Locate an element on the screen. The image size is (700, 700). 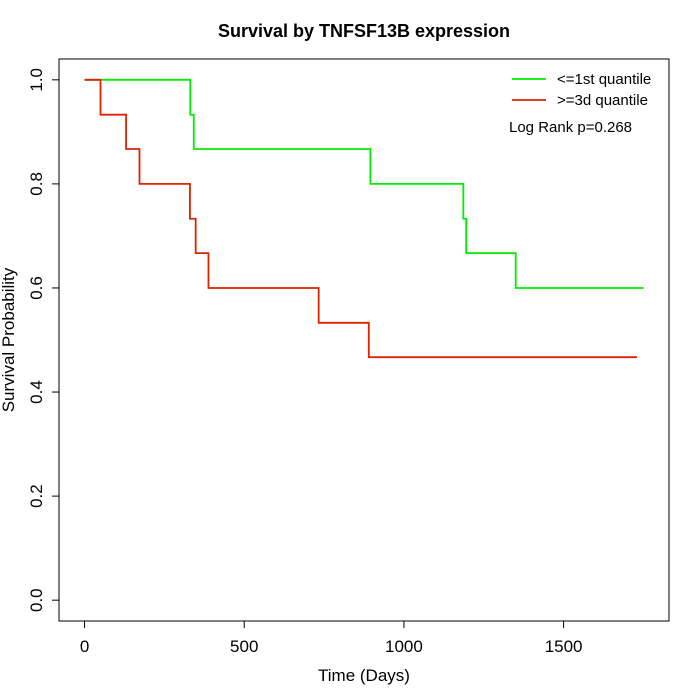
x-axis-label: Time (Days) is located at coordinates (364, 675).